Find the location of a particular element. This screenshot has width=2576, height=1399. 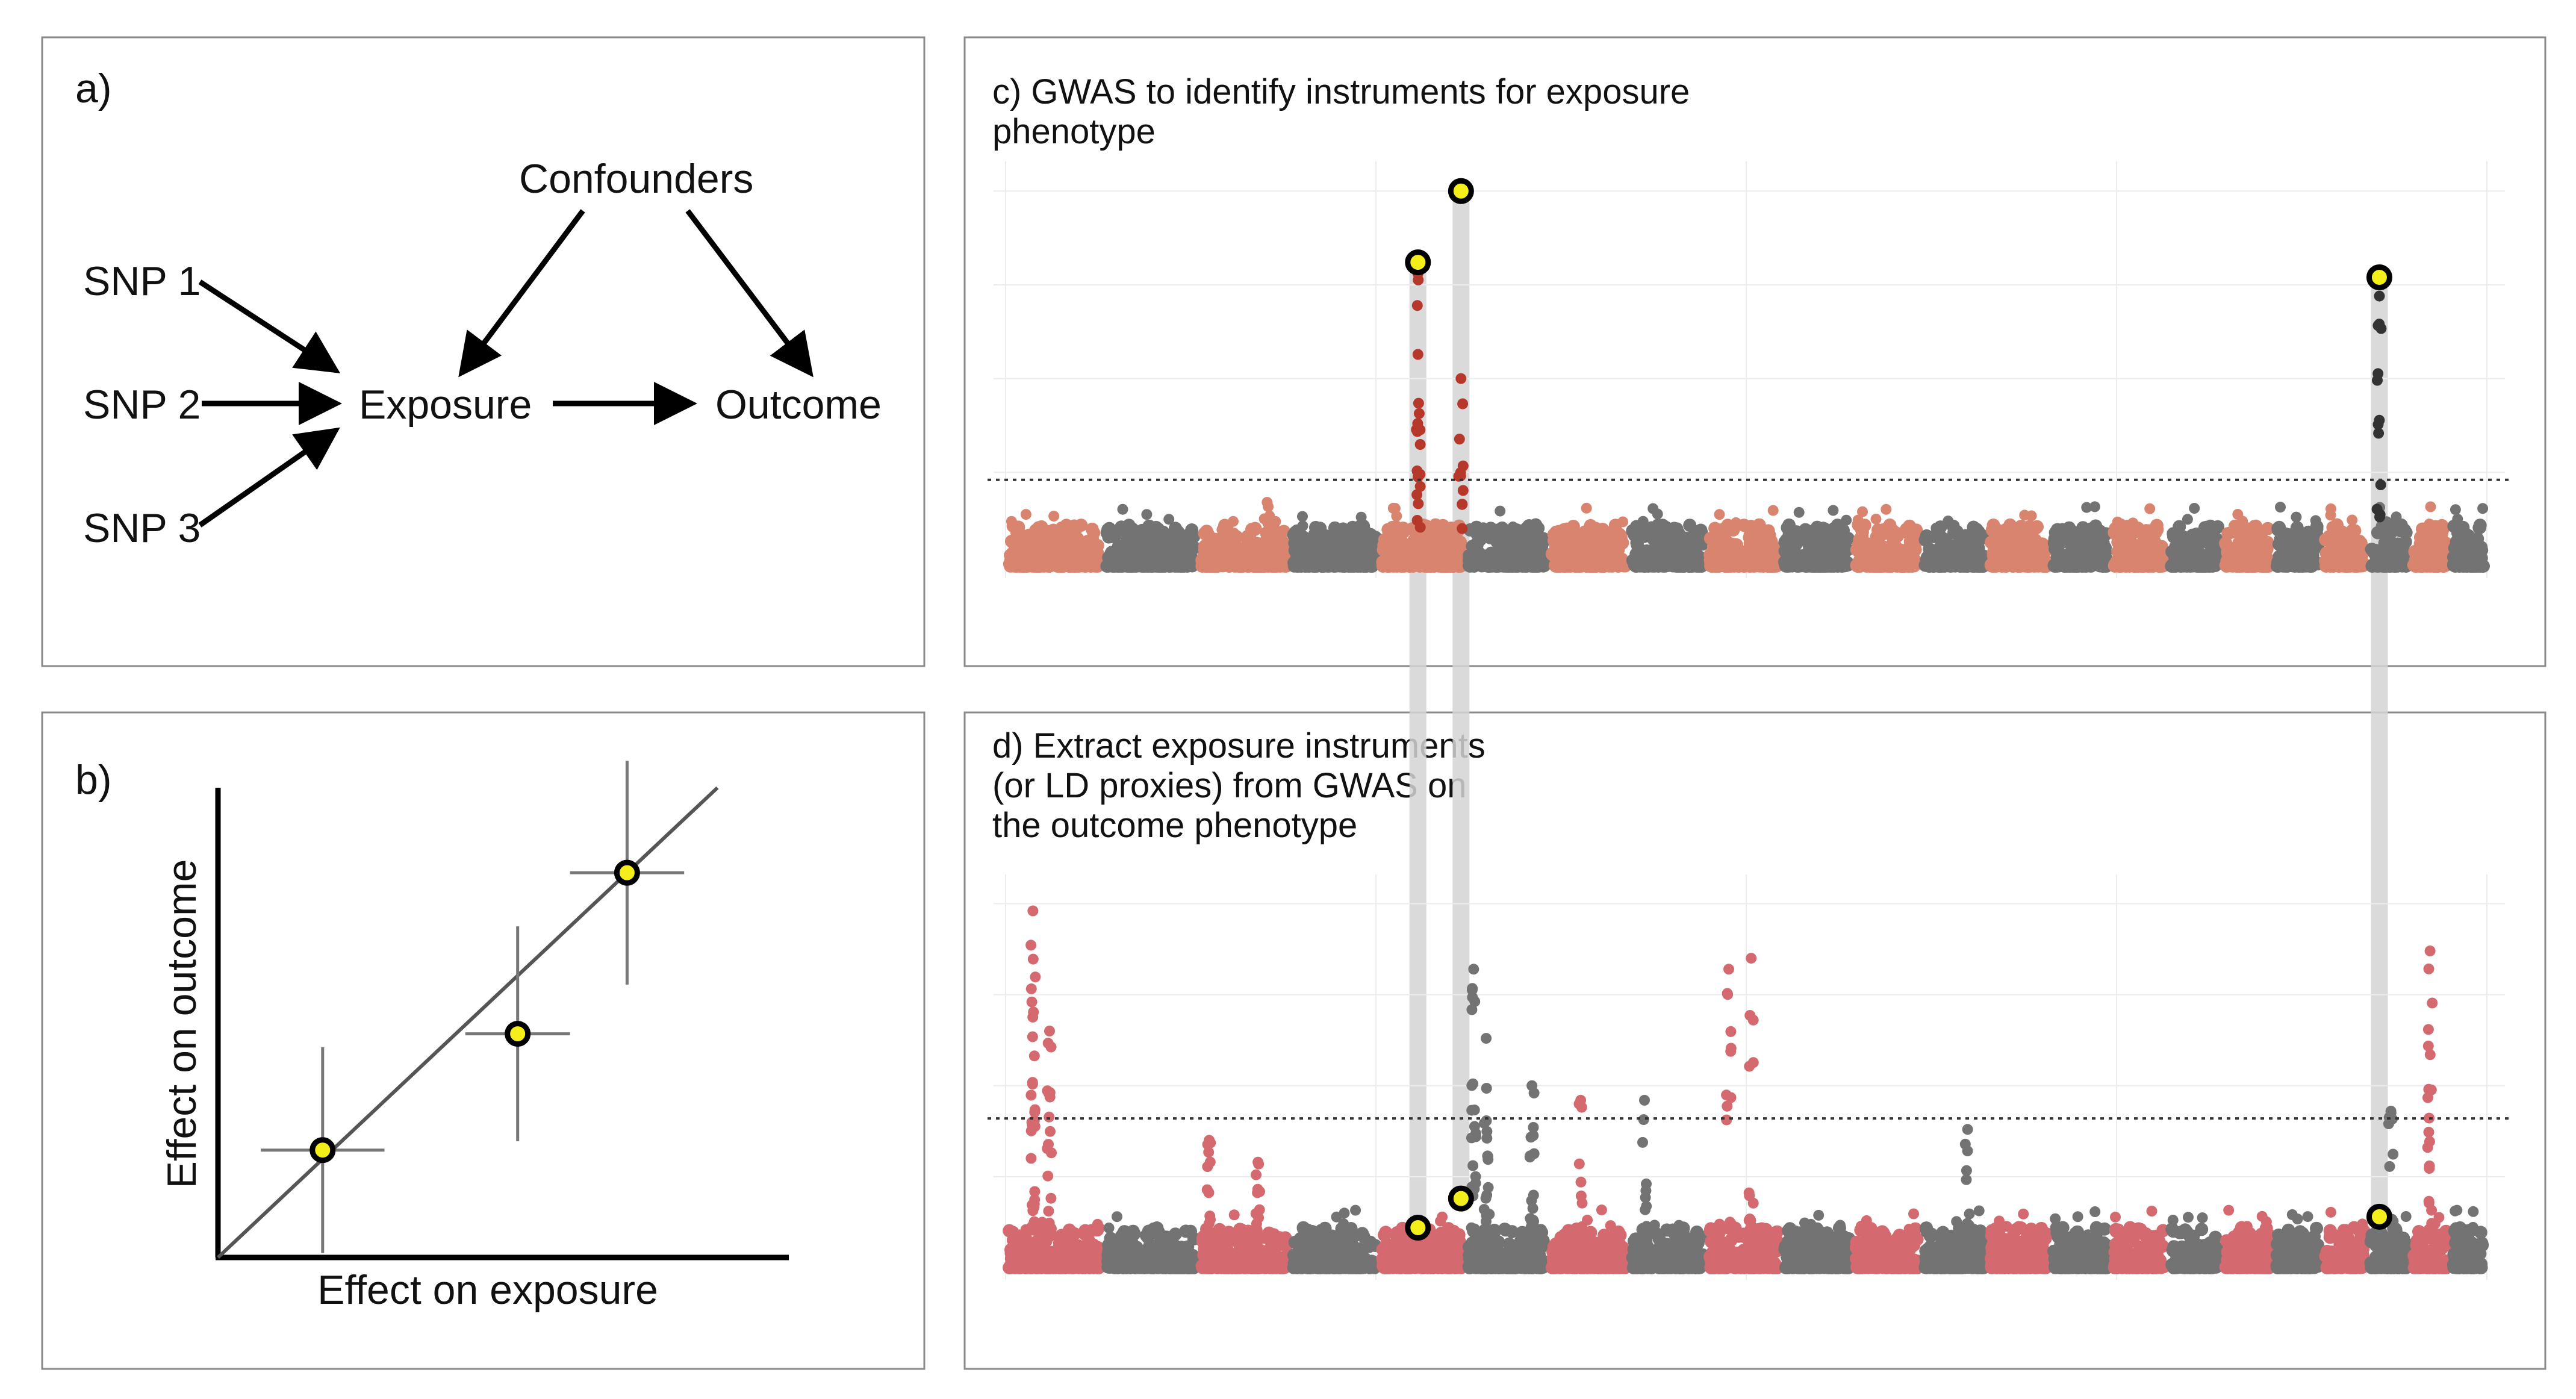

arrow-snp1-exposure is located at coordinates (269, 326).